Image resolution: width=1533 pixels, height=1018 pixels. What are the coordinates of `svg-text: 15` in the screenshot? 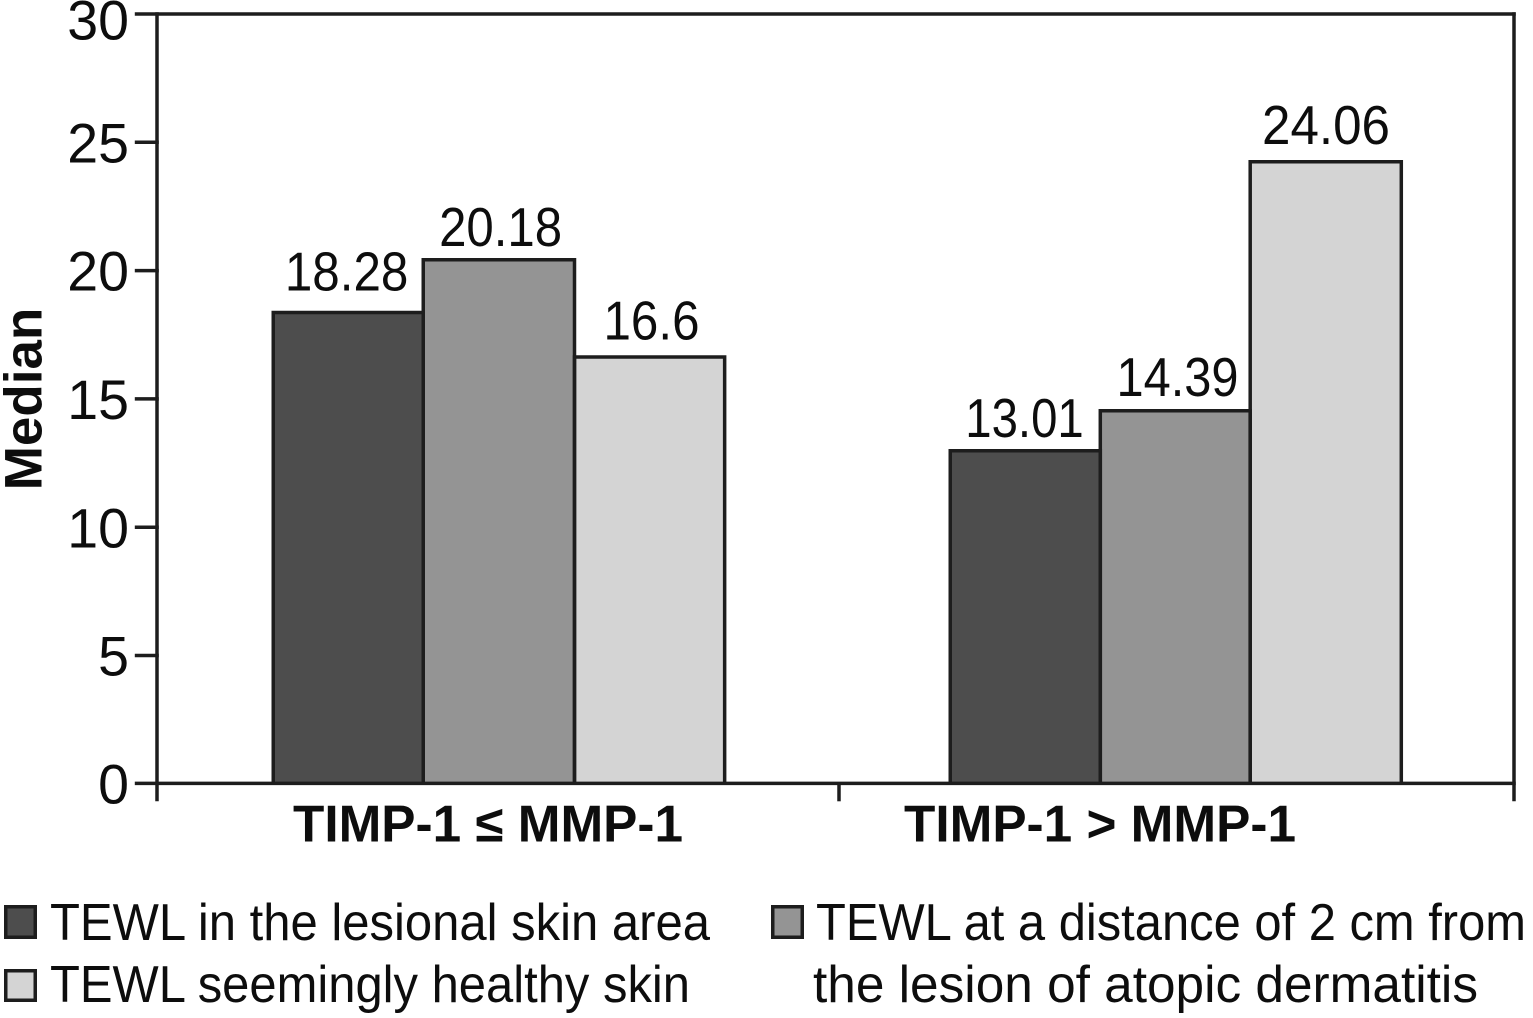 It's located at (98, 400).